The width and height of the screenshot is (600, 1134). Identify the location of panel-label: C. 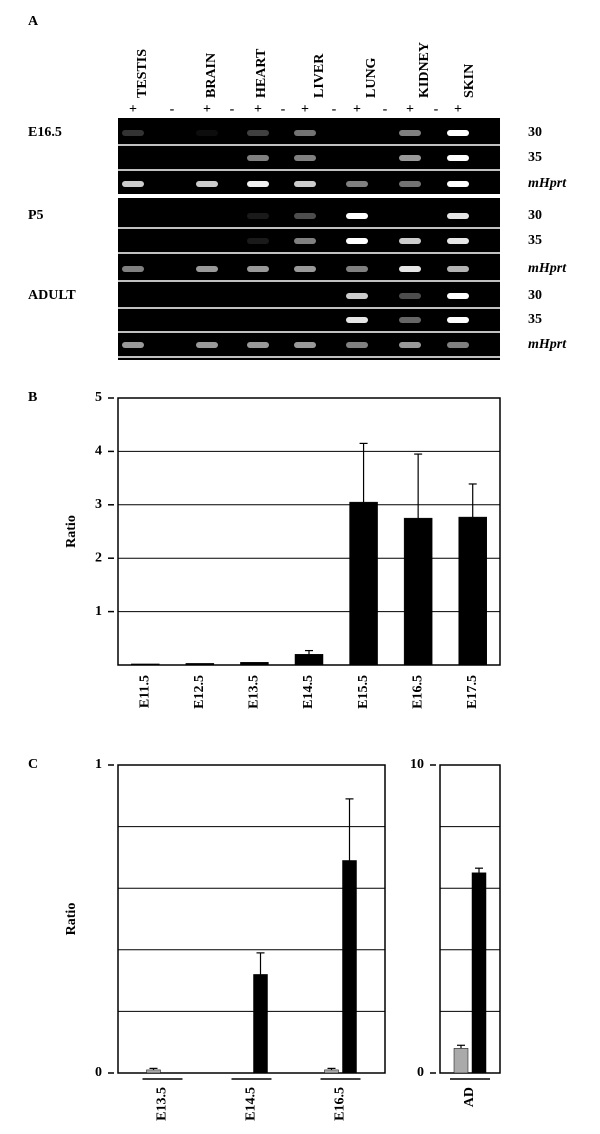
(33, 764).